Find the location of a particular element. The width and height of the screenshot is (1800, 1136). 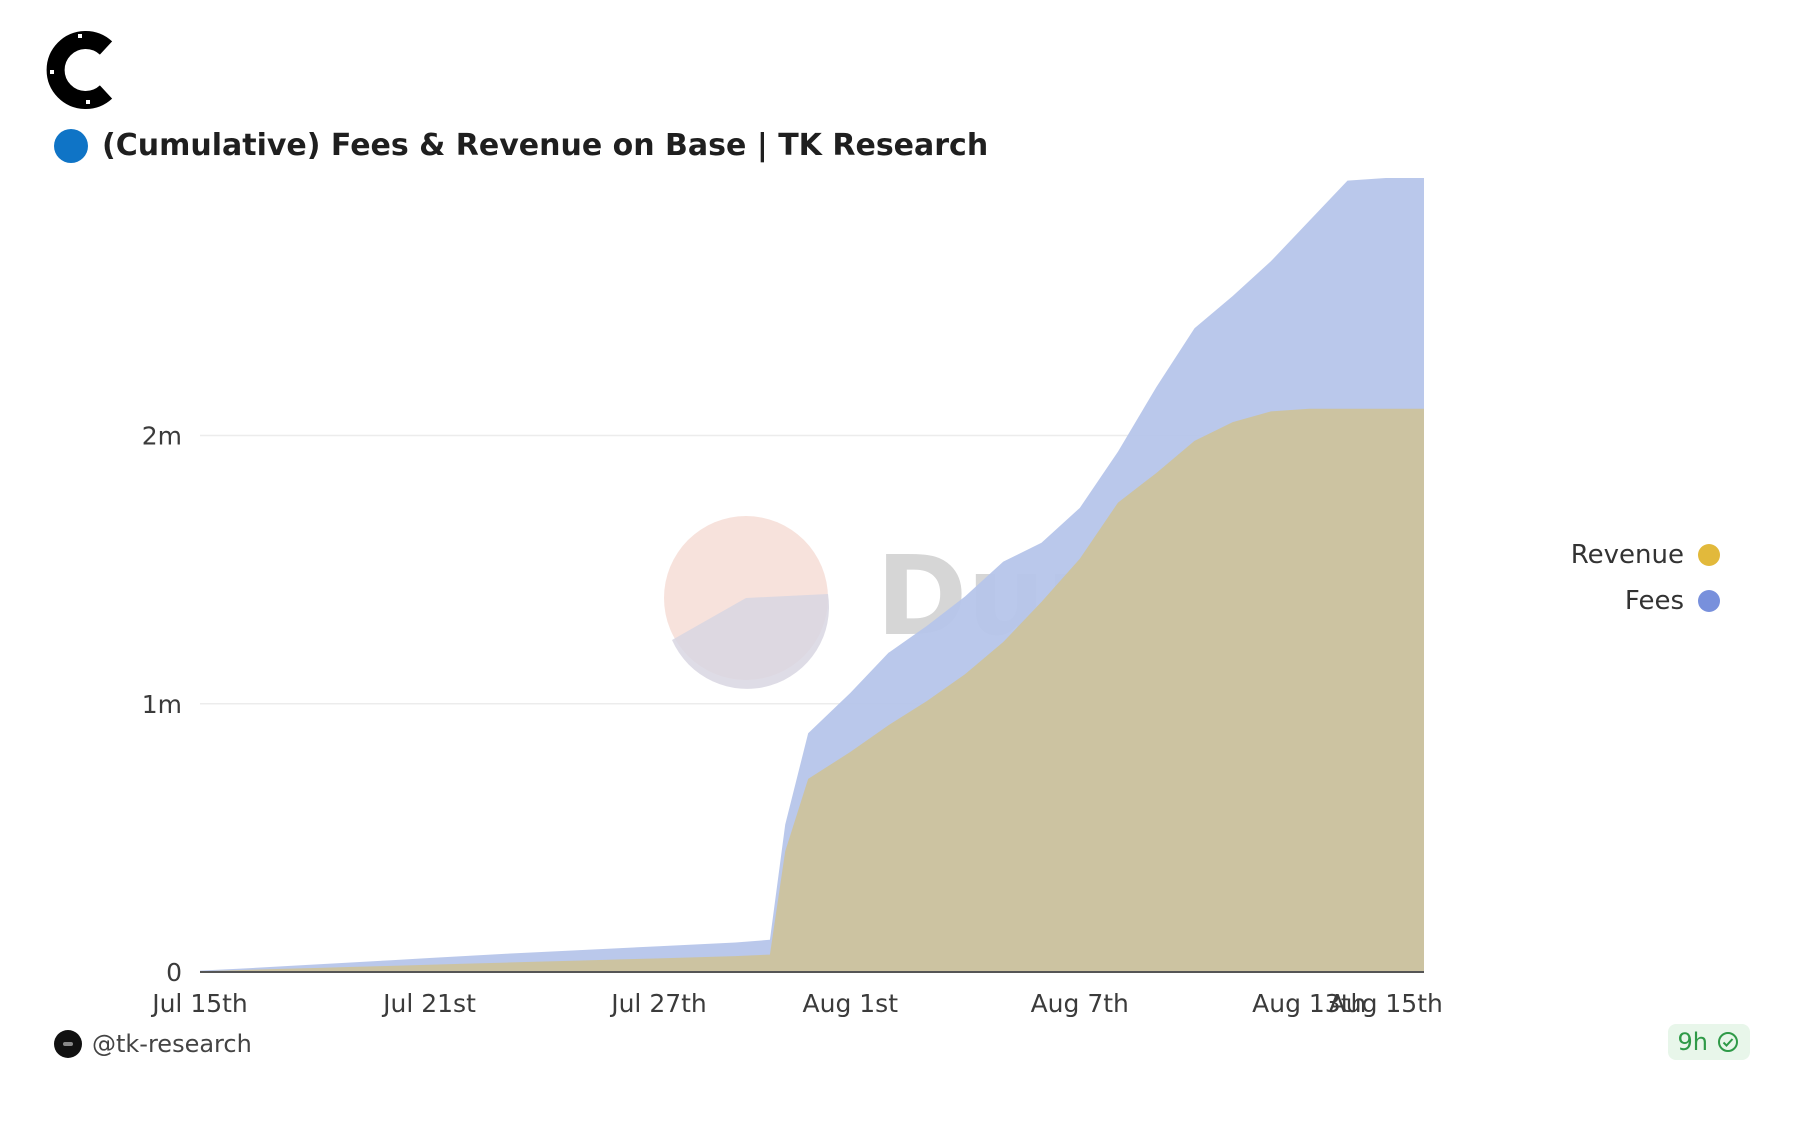

chart-legend: Revenue Fees is located at coordinates (1645, 578).